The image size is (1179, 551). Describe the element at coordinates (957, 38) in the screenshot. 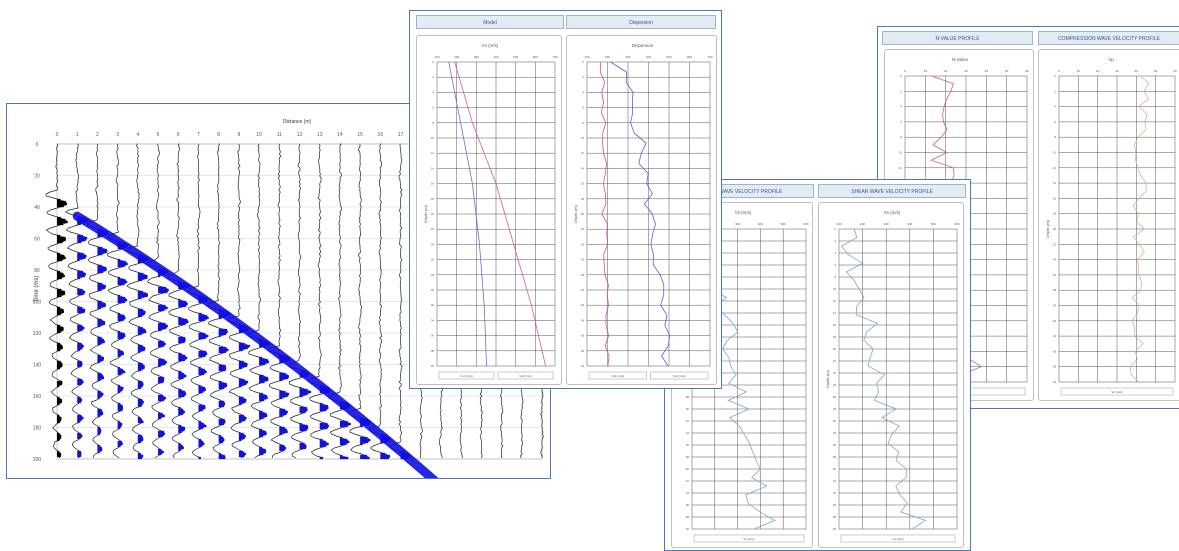

I see `tab-n-value-profile: N-VALUE PROFILE` at that location.